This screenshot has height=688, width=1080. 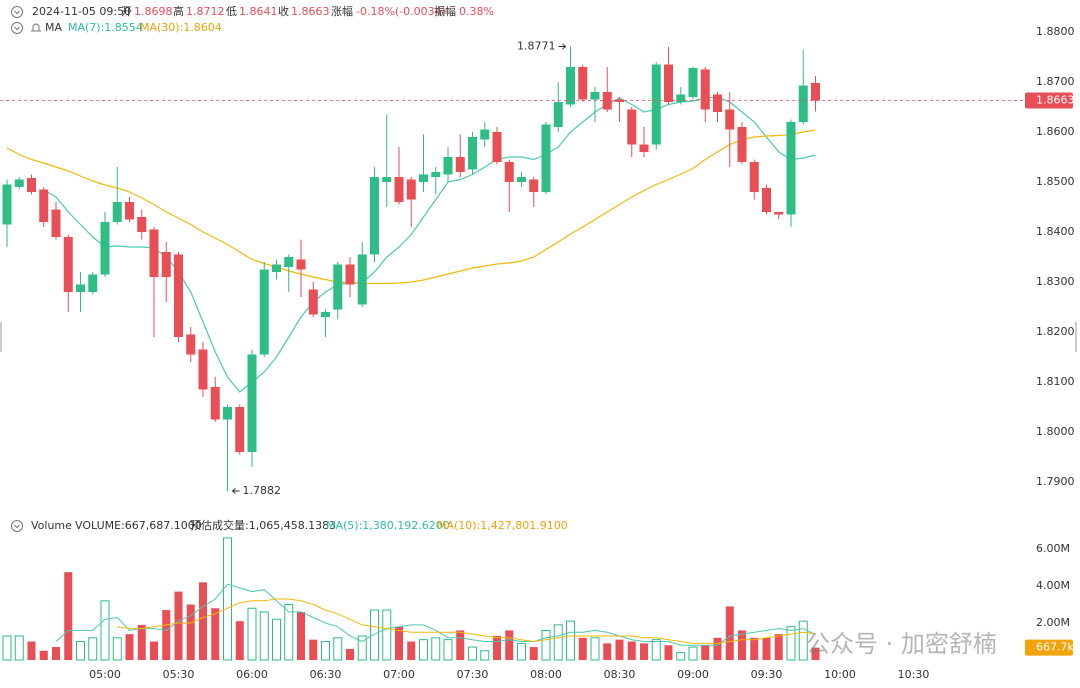 What do you see at coordinates (81, 11) in the screenshot?
I see `date: 2024-11-05 09:50` at bounding box center [81, 11].